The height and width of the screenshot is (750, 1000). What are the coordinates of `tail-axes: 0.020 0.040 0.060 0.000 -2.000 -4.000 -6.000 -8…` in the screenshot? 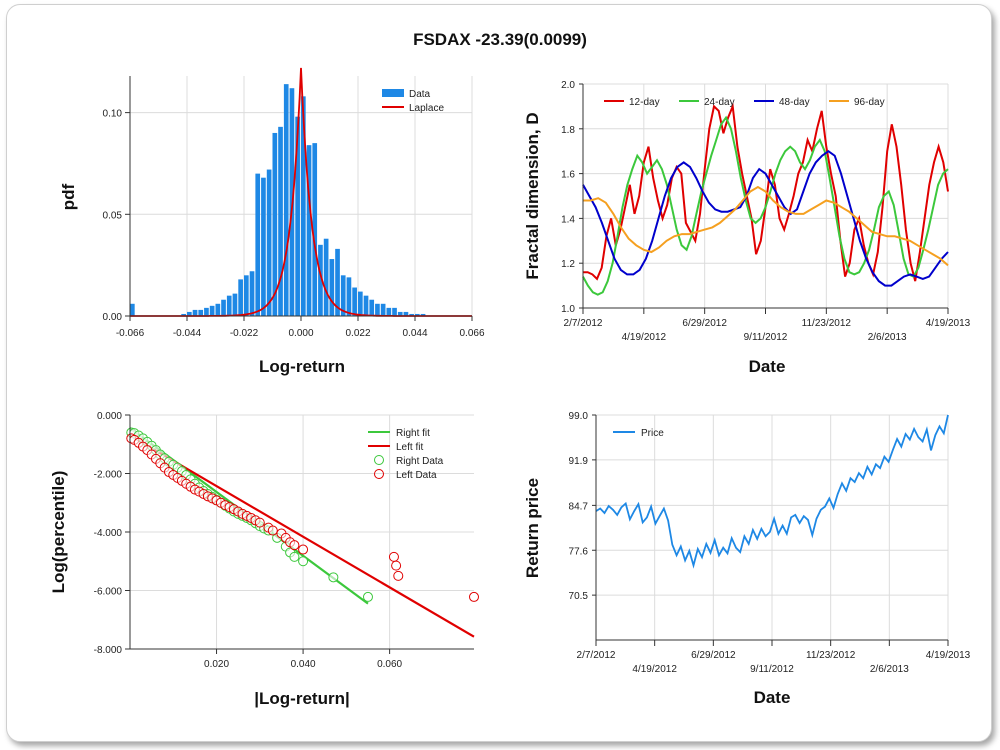 It's located at (284, 540).